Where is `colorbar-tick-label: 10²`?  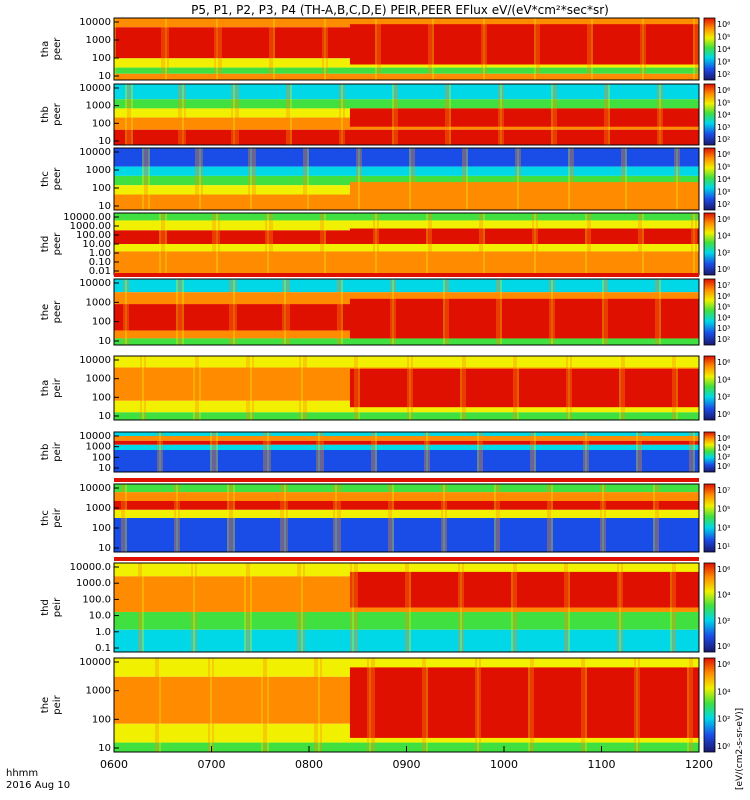 colorbar-tick-label: 10² is located at coordinates (723, 204).